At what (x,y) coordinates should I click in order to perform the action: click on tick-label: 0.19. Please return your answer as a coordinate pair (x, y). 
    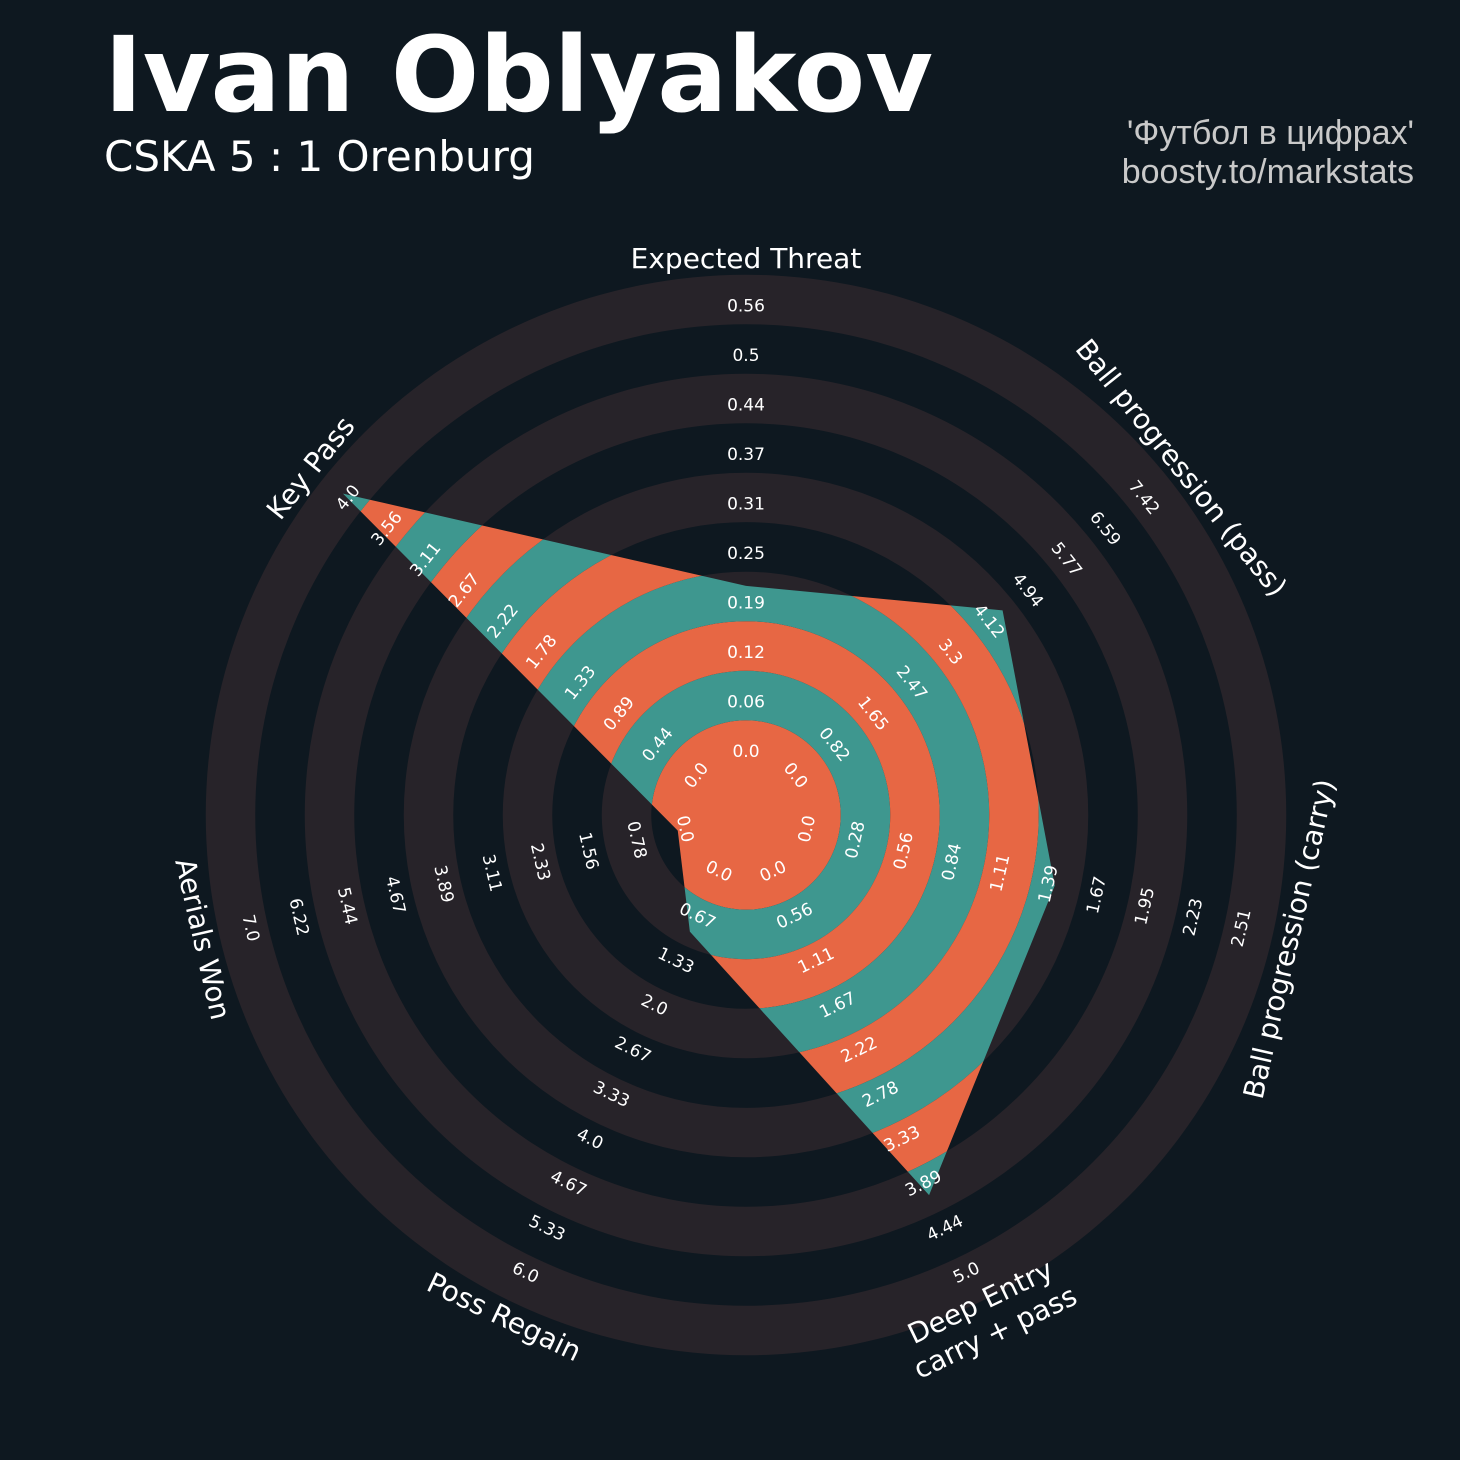
    Looking at the image, I should click on (746, 604).